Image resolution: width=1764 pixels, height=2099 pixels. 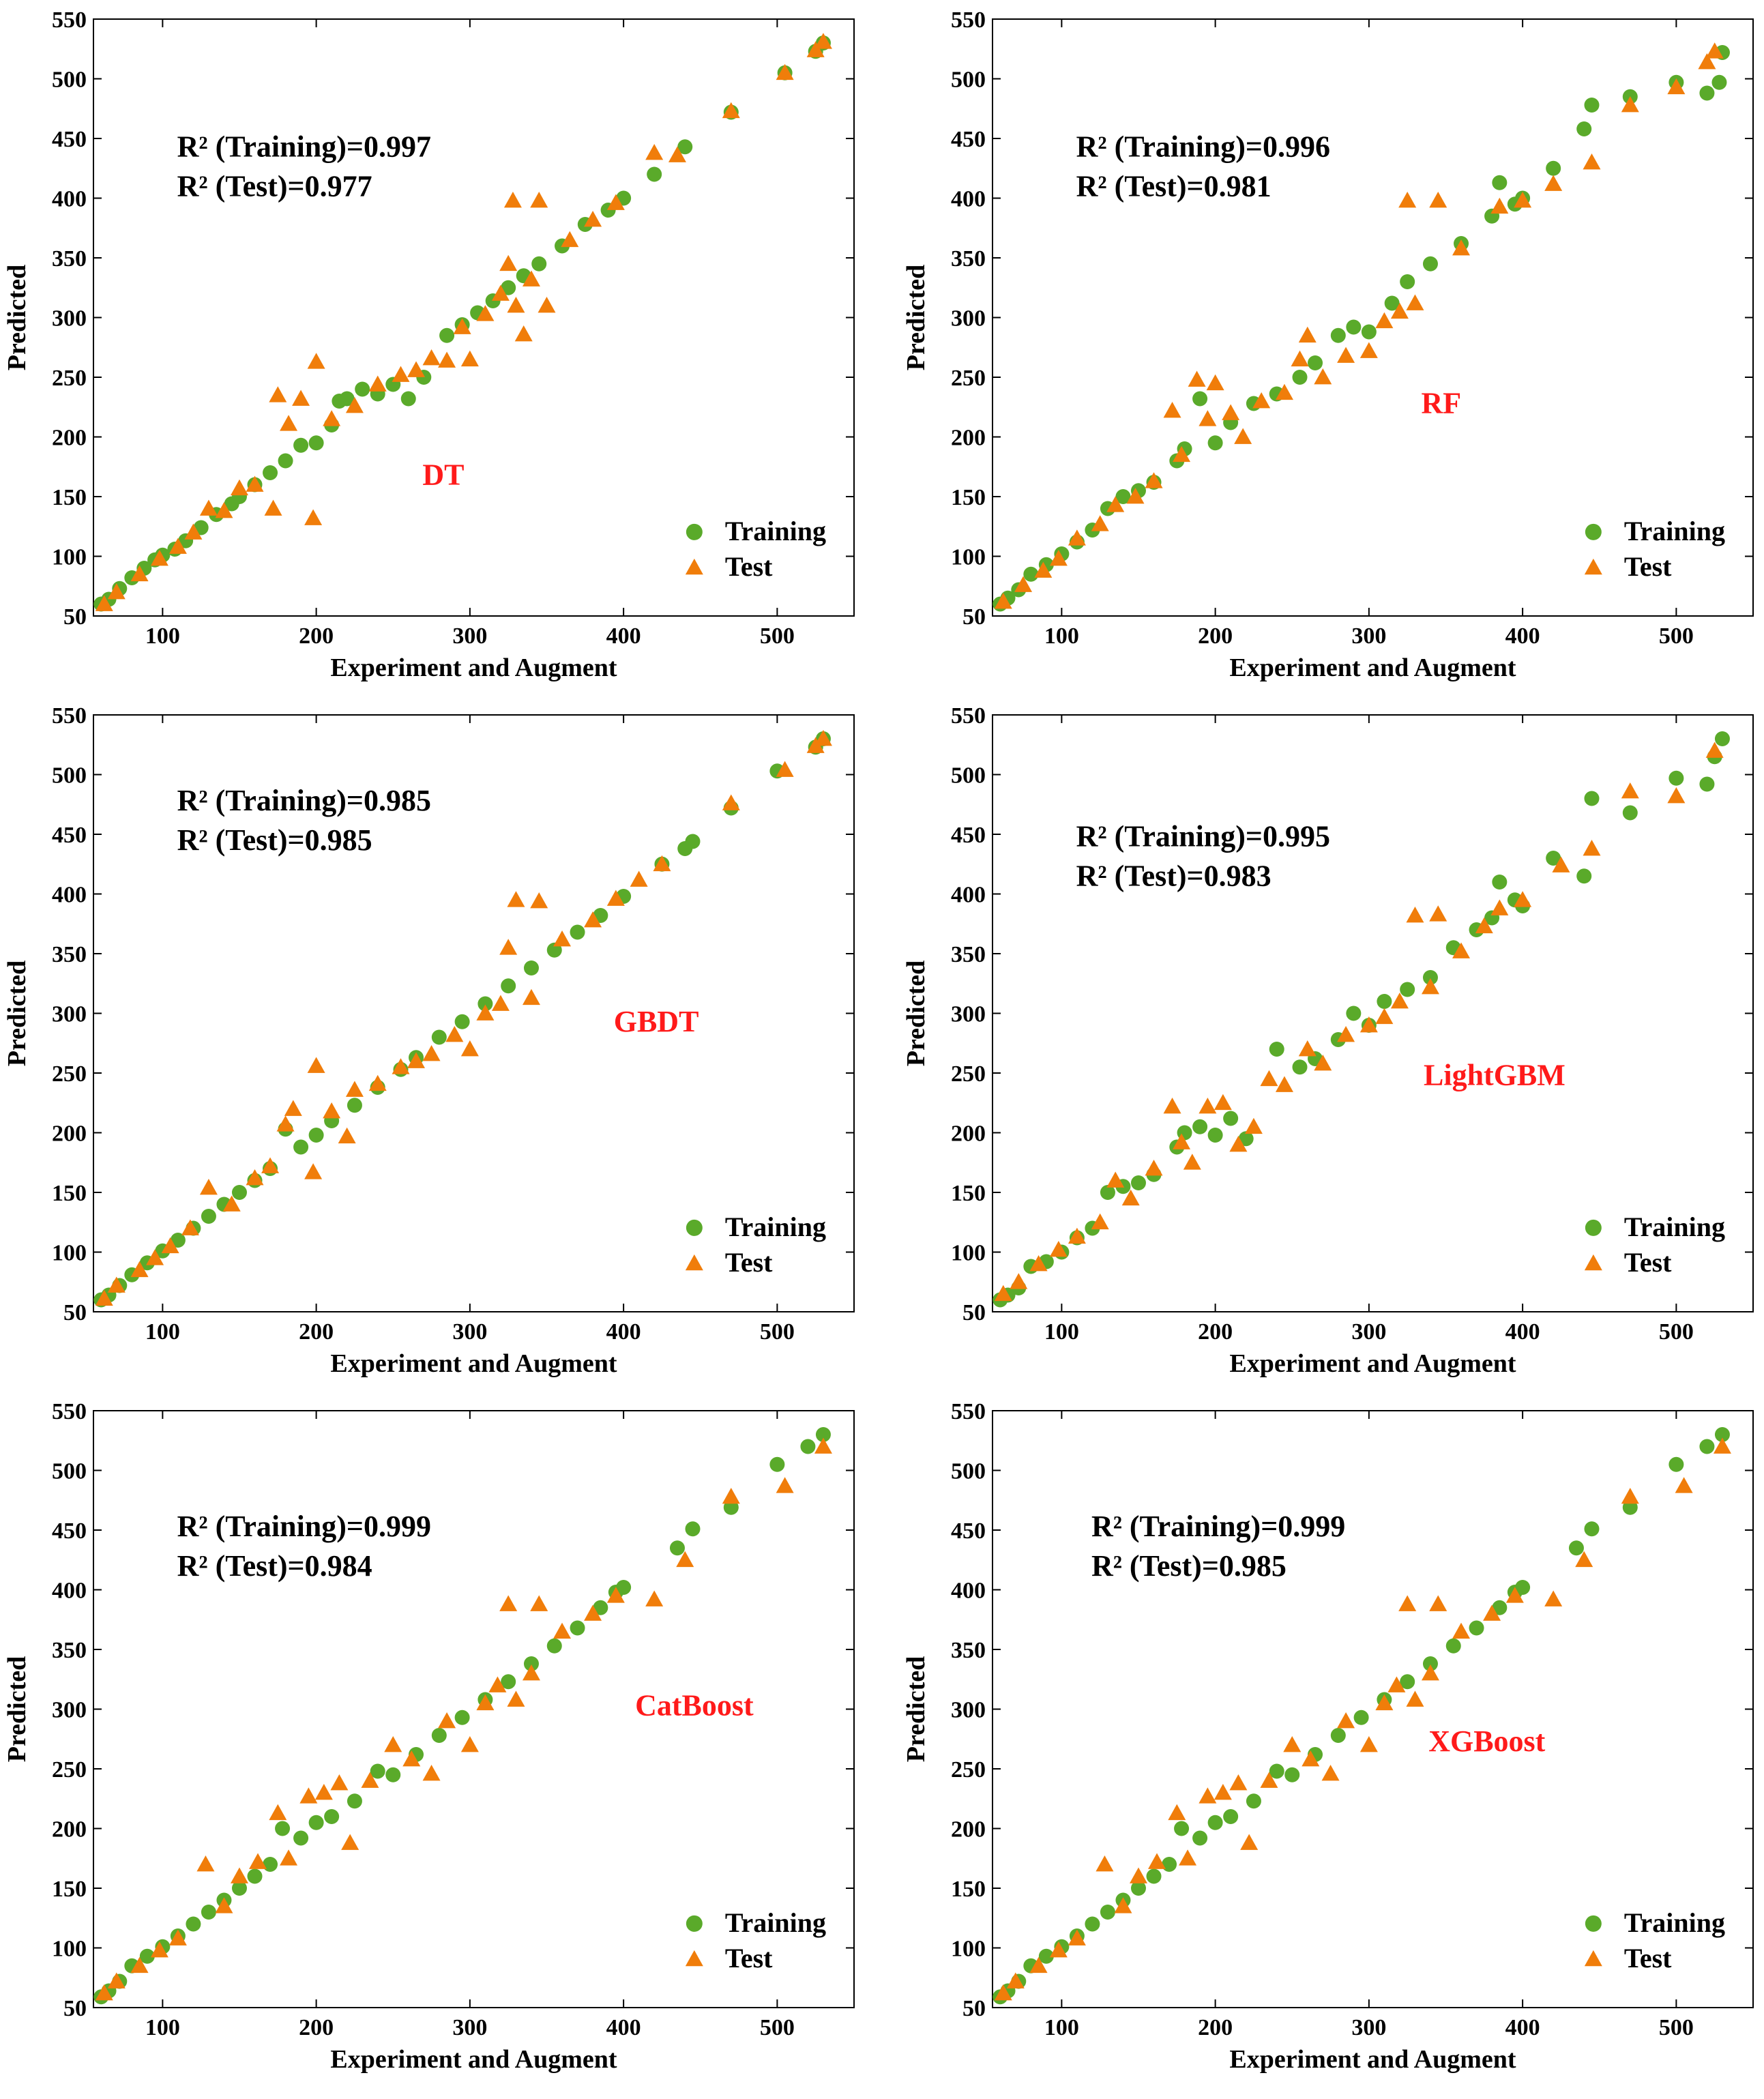 What do you see at coordinates (1203, 837) in the screenshot?
I see `r2-training-text: R² (Training)=0.995` at bounding box center [1203, 837].